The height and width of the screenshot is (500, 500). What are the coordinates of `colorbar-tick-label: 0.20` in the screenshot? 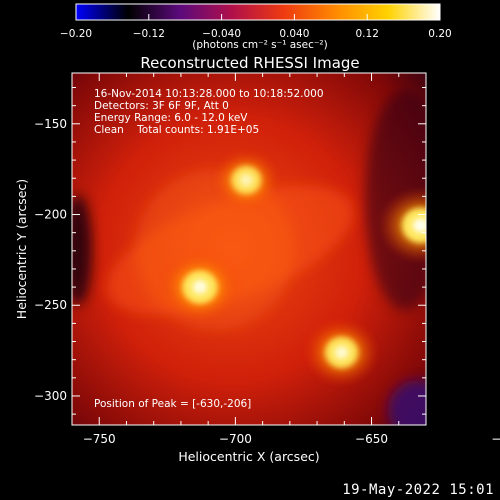 It's located at (439, 34).